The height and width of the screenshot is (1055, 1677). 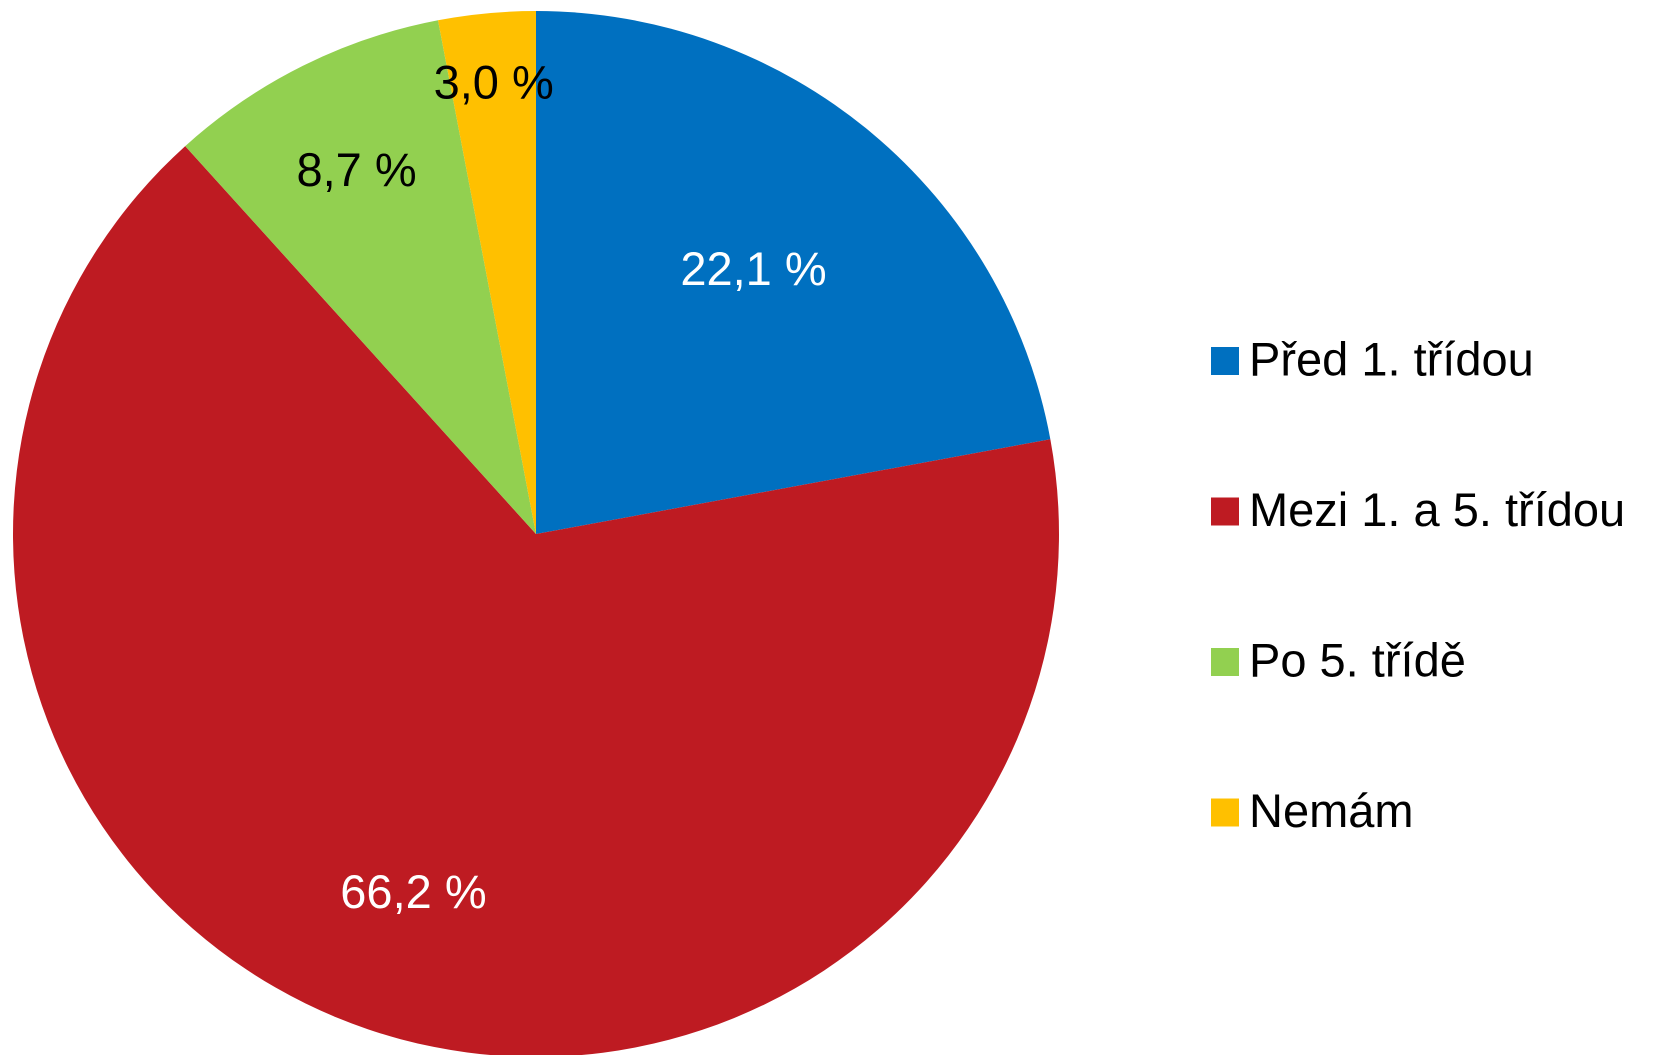 I want to click on legend-label: Před 1. třídou, so click(x=1391, y=358).